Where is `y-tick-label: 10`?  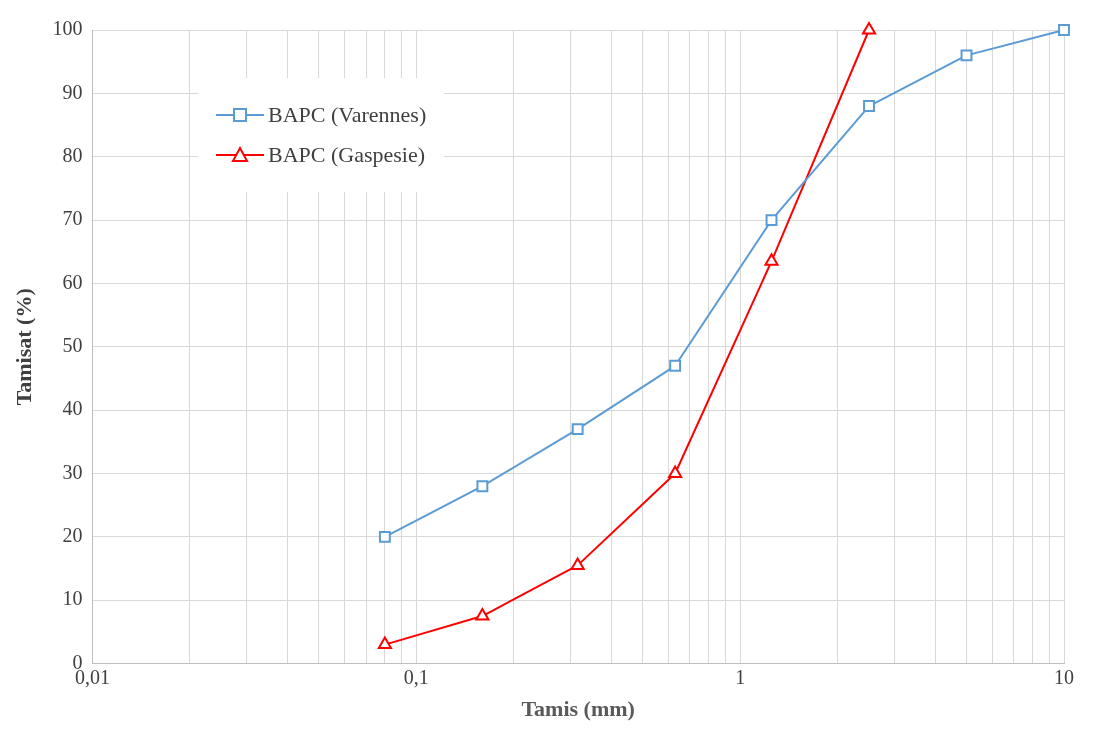 y-tick-label: 10 is located at coordinates (72, 598).